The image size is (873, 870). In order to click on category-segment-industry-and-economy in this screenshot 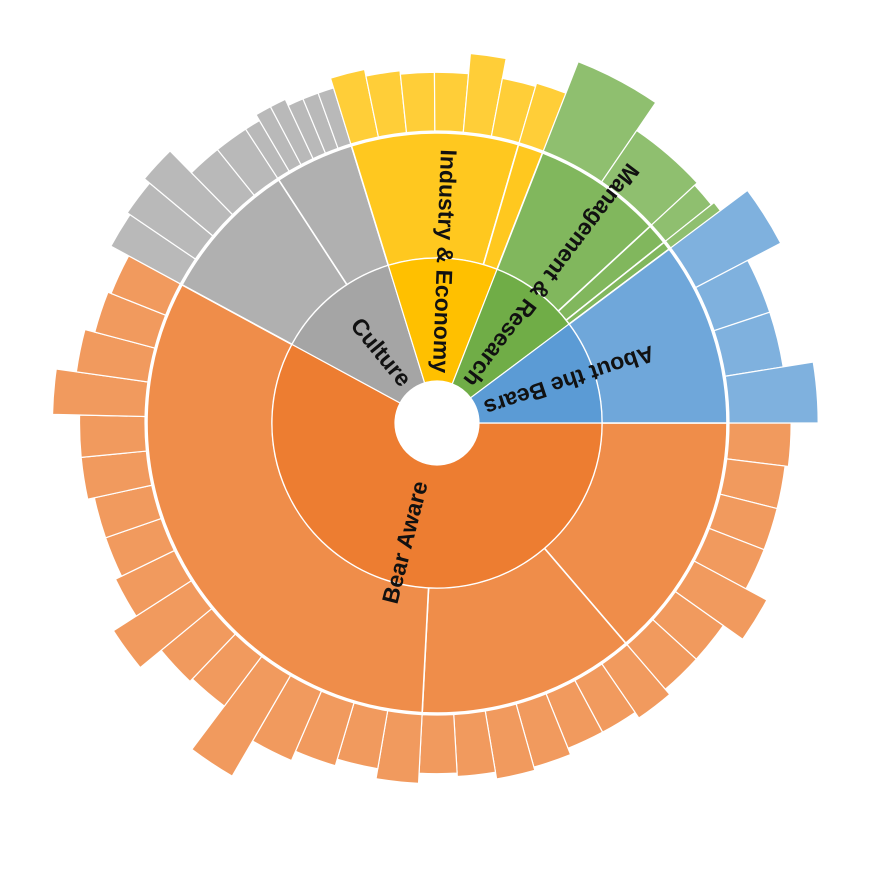, I will do `click(442, 321)`.